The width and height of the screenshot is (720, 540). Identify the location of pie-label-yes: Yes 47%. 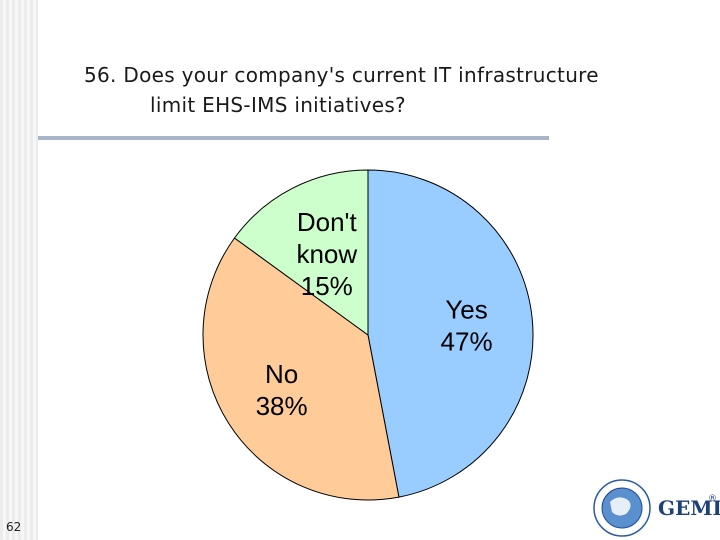
(467, 326).